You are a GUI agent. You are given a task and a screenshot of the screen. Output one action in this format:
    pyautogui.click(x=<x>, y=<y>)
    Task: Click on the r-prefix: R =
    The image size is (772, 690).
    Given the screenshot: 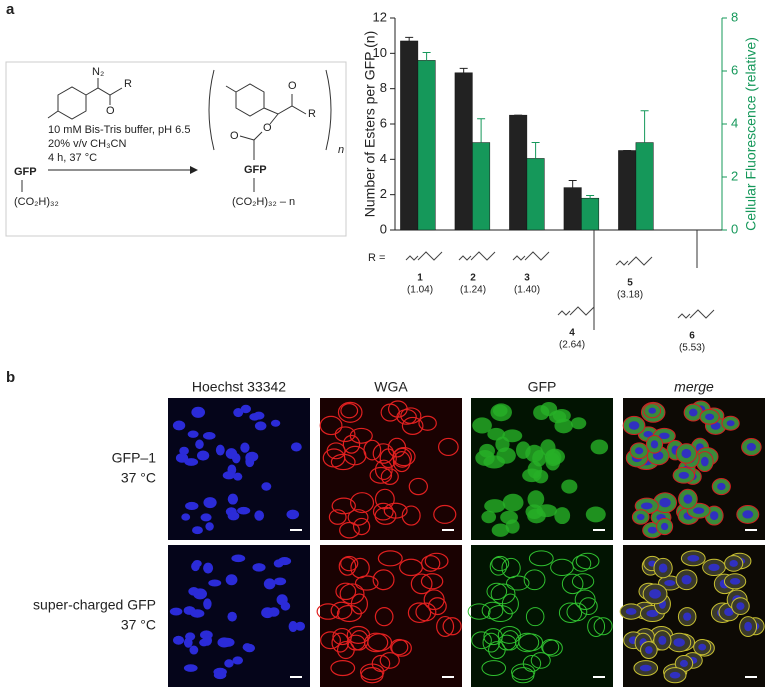 What is the action you would take?
    pyautogui.click(x=376, y=258)
    